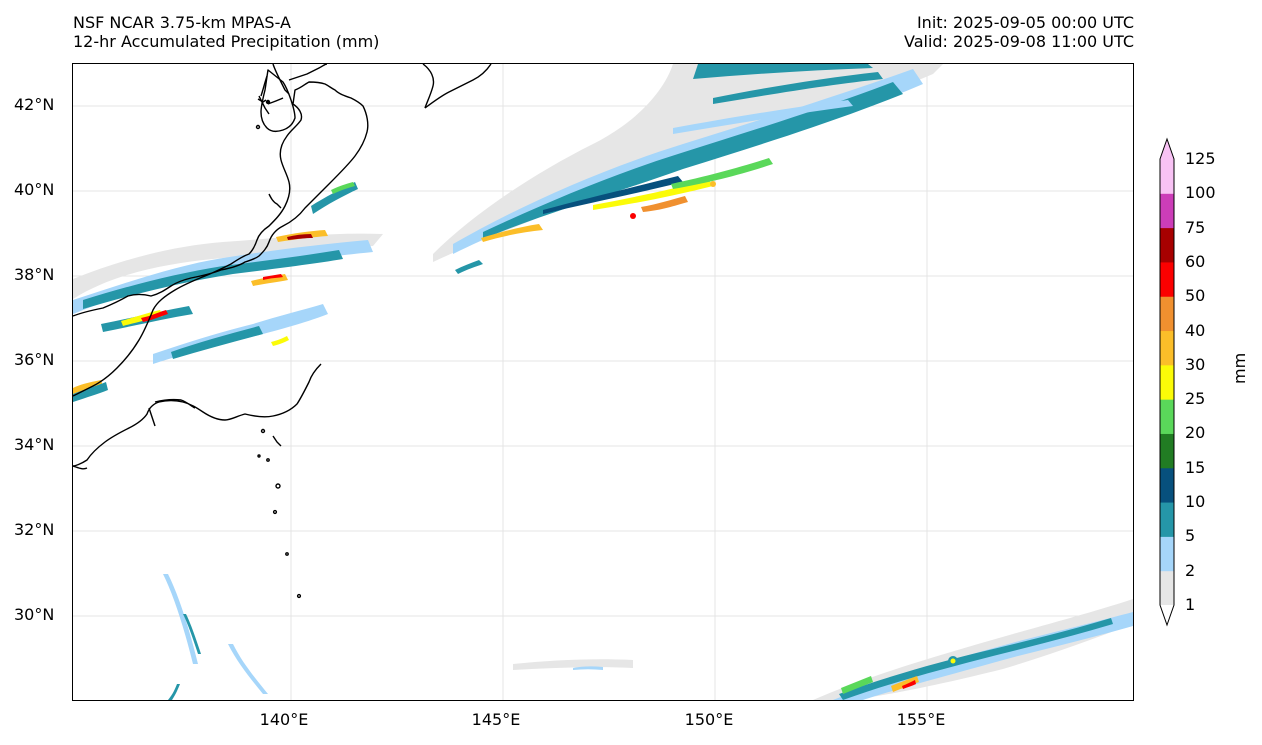 The image size is (1262, 745). What do you see at coordinates (34, 529) in the screenshot?
I see `lat-label-32: 32°N` at bounding box center [34, 529].